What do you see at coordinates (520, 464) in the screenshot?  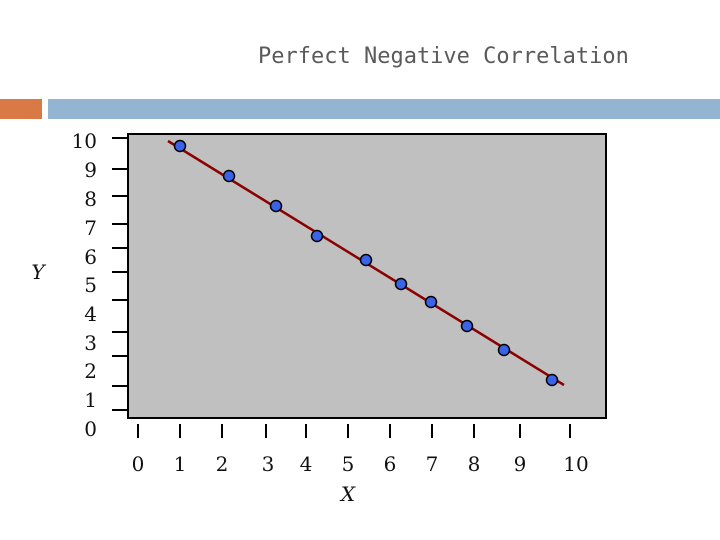 I see `x-tick-label: 9` at bounding box center [520, 464].